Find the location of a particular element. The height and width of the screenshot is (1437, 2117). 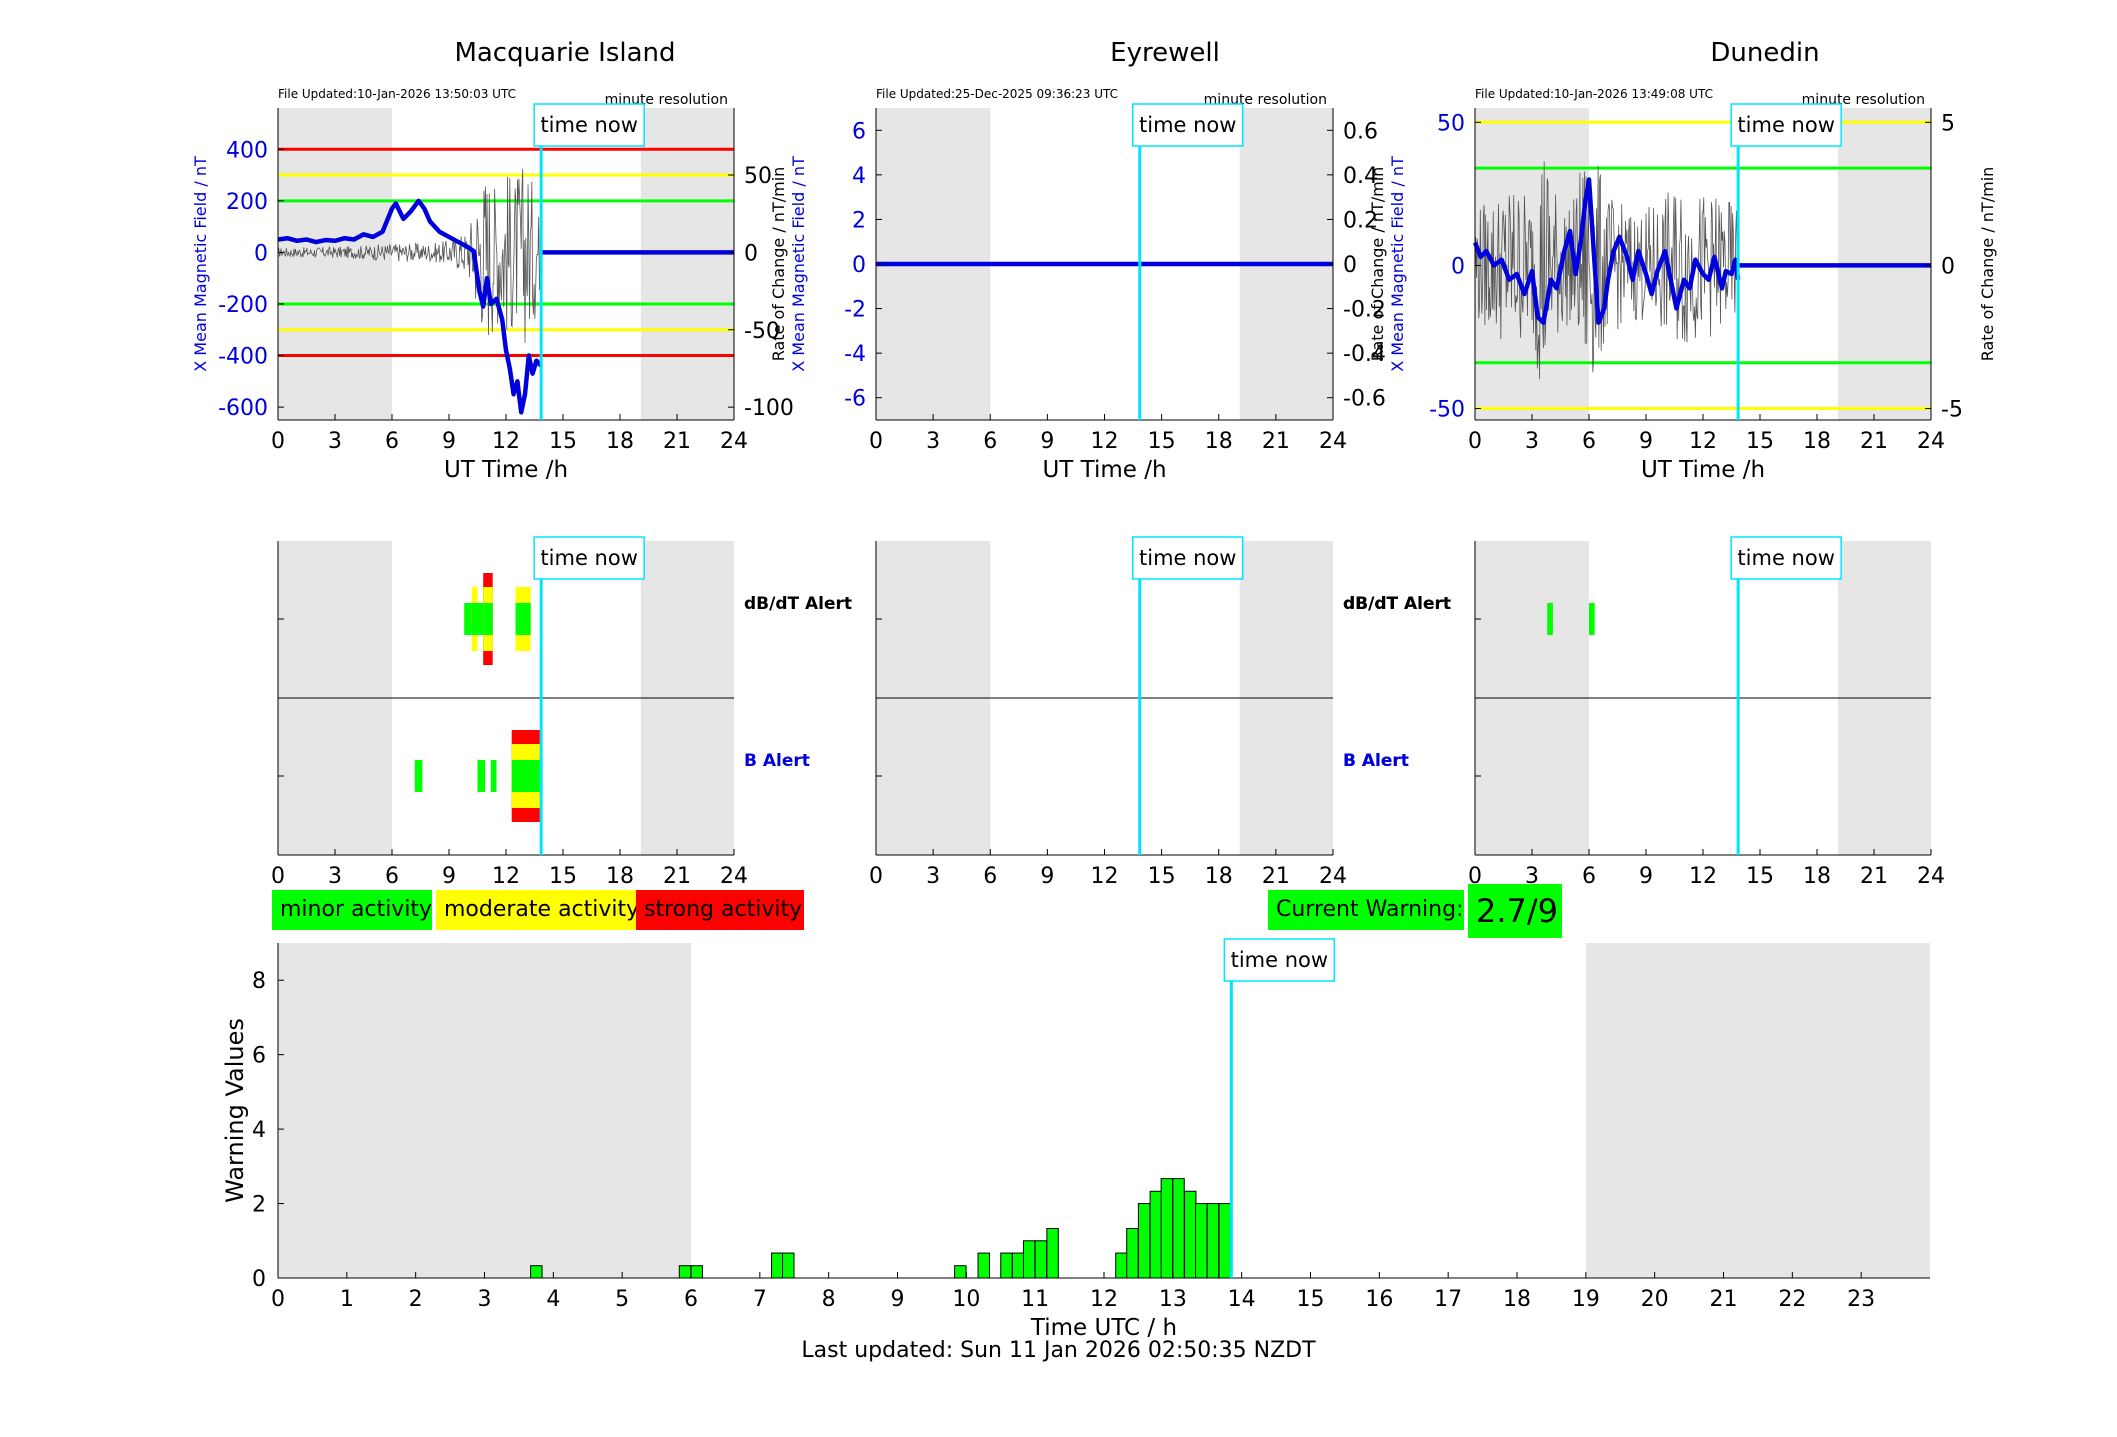

station-0-alert-time-now-box is located at coordinates (589, 558).